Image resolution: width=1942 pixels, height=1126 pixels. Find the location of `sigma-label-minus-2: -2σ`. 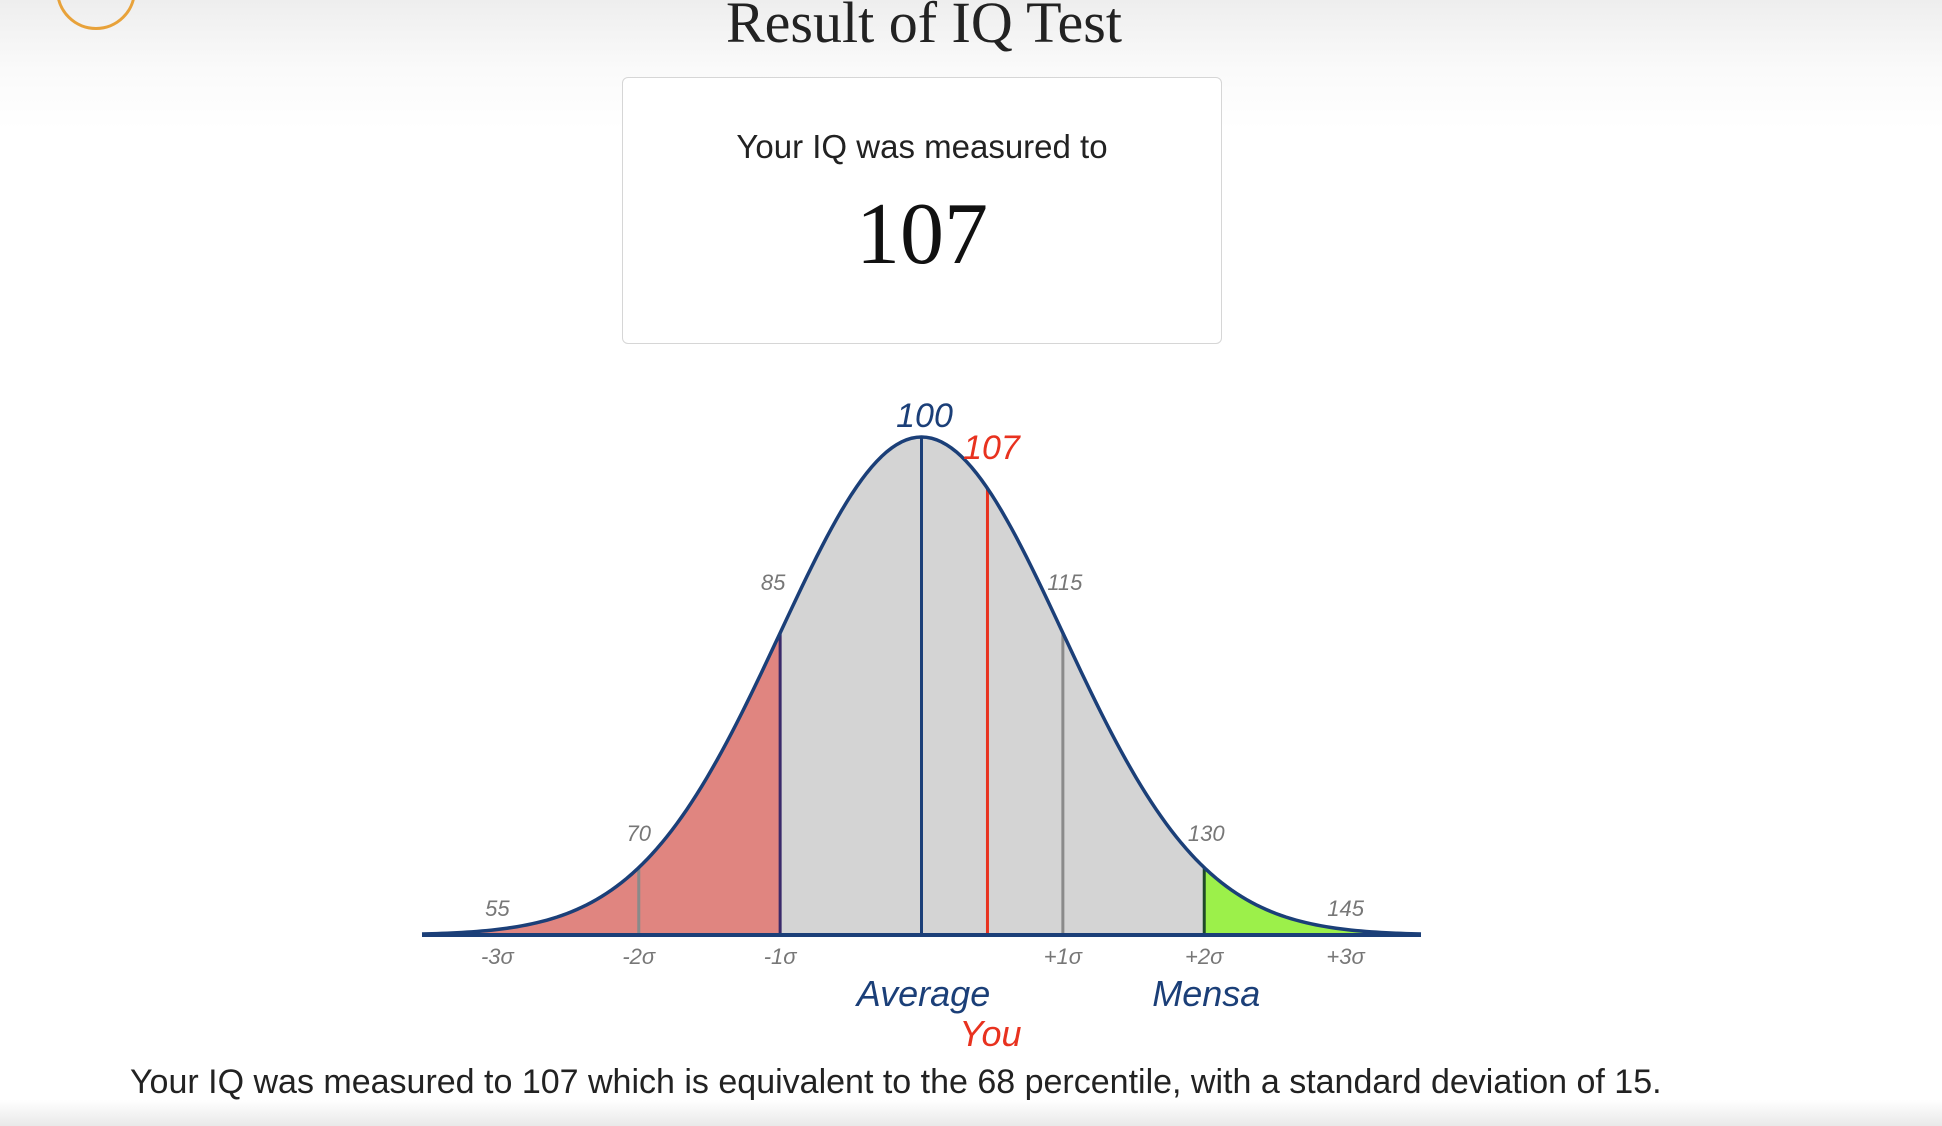

sigma-label-minus-2: -2σ is located at coordinates (639, 956).